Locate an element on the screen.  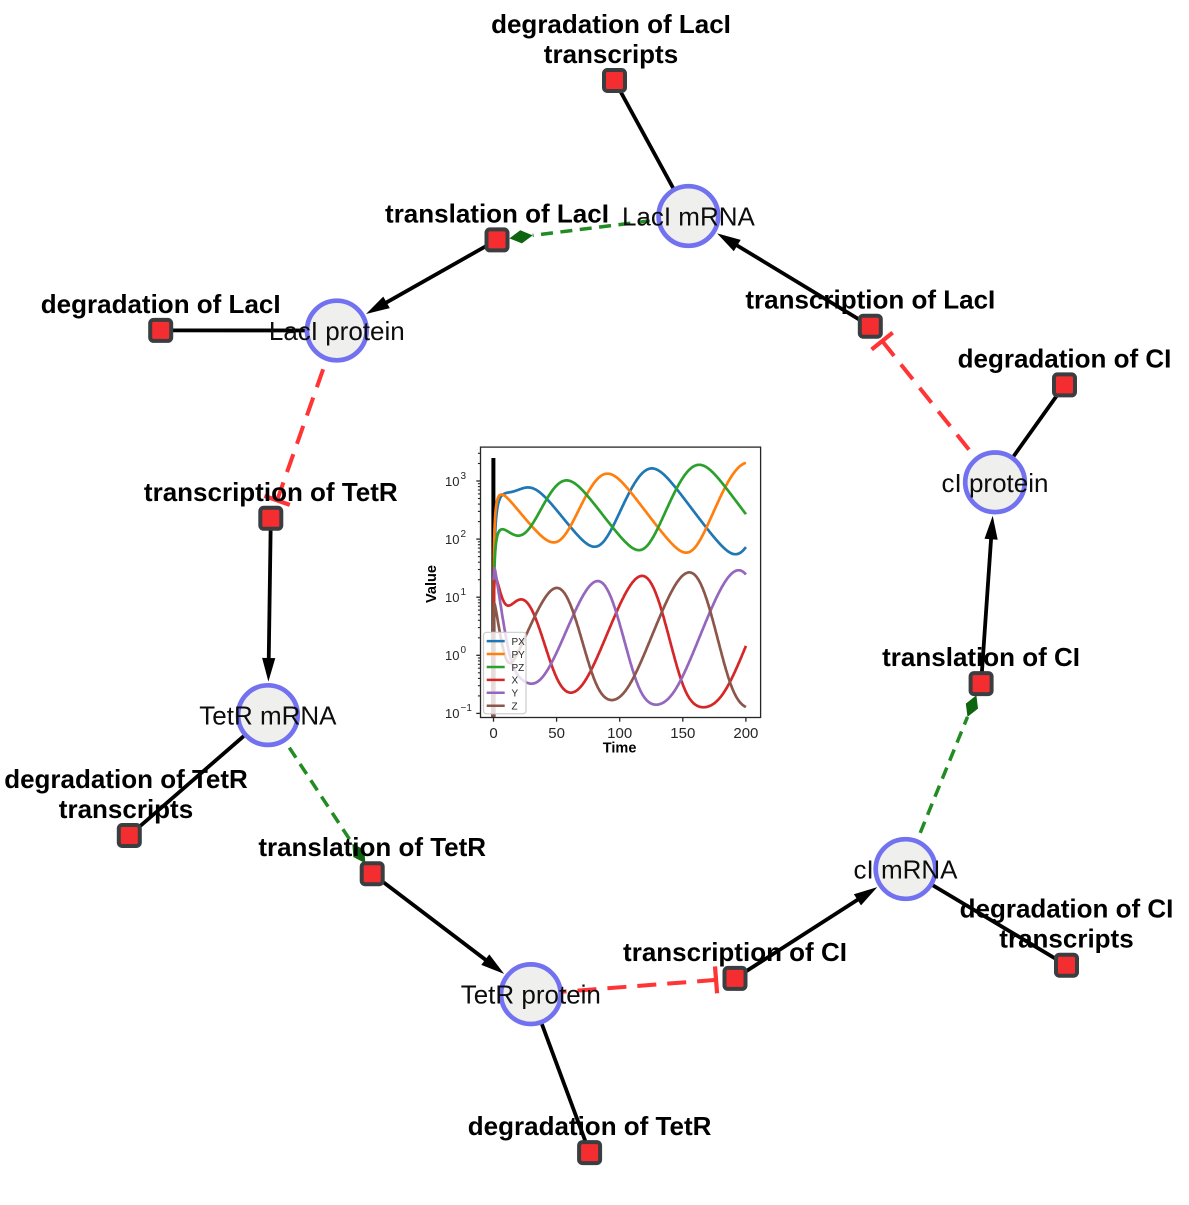
svg-text: Value is located at coordinates (432, 584).